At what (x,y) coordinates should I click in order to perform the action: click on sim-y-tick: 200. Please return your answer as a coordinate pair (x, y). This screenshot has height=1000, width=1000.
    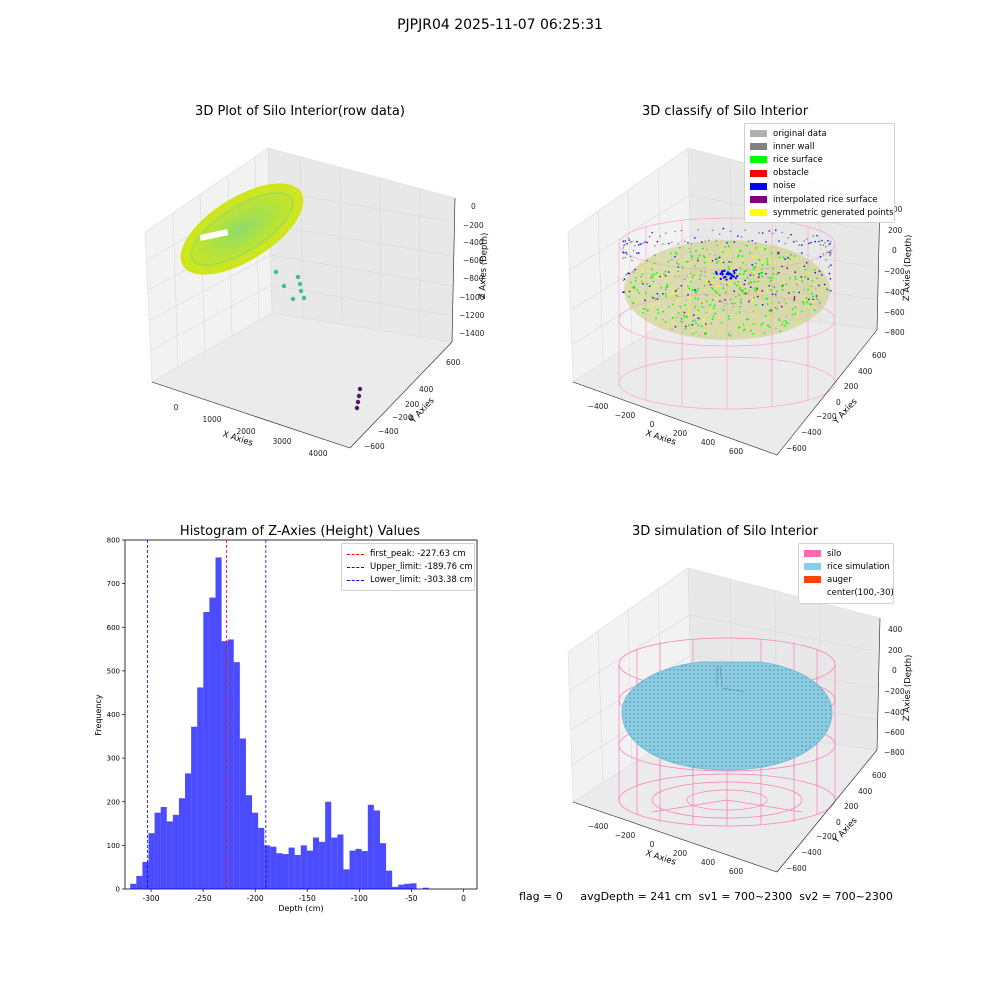
    Looking at the image, I should click on (851, 806).